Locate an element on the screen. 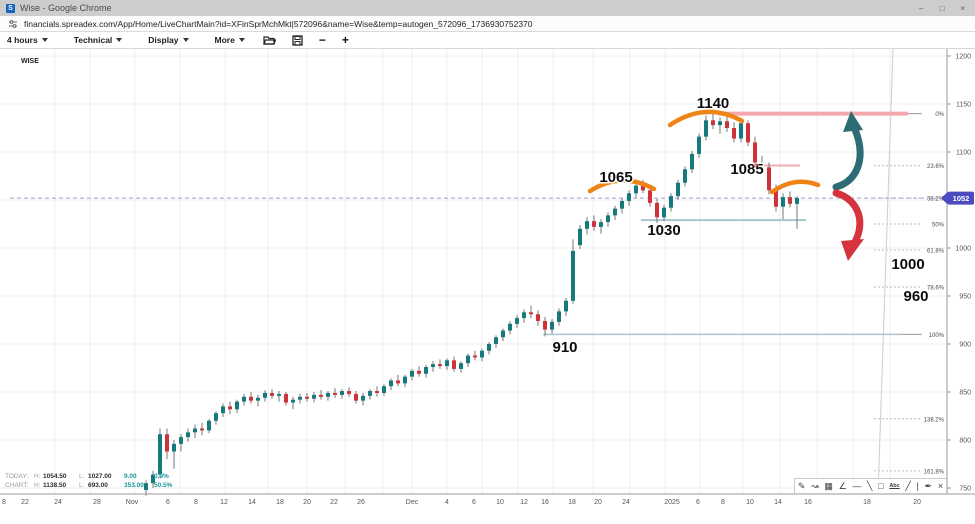 The height and width of the screenshot is (524, 975). fib-level-label: 161.8% is located at coordinates (934, 472).